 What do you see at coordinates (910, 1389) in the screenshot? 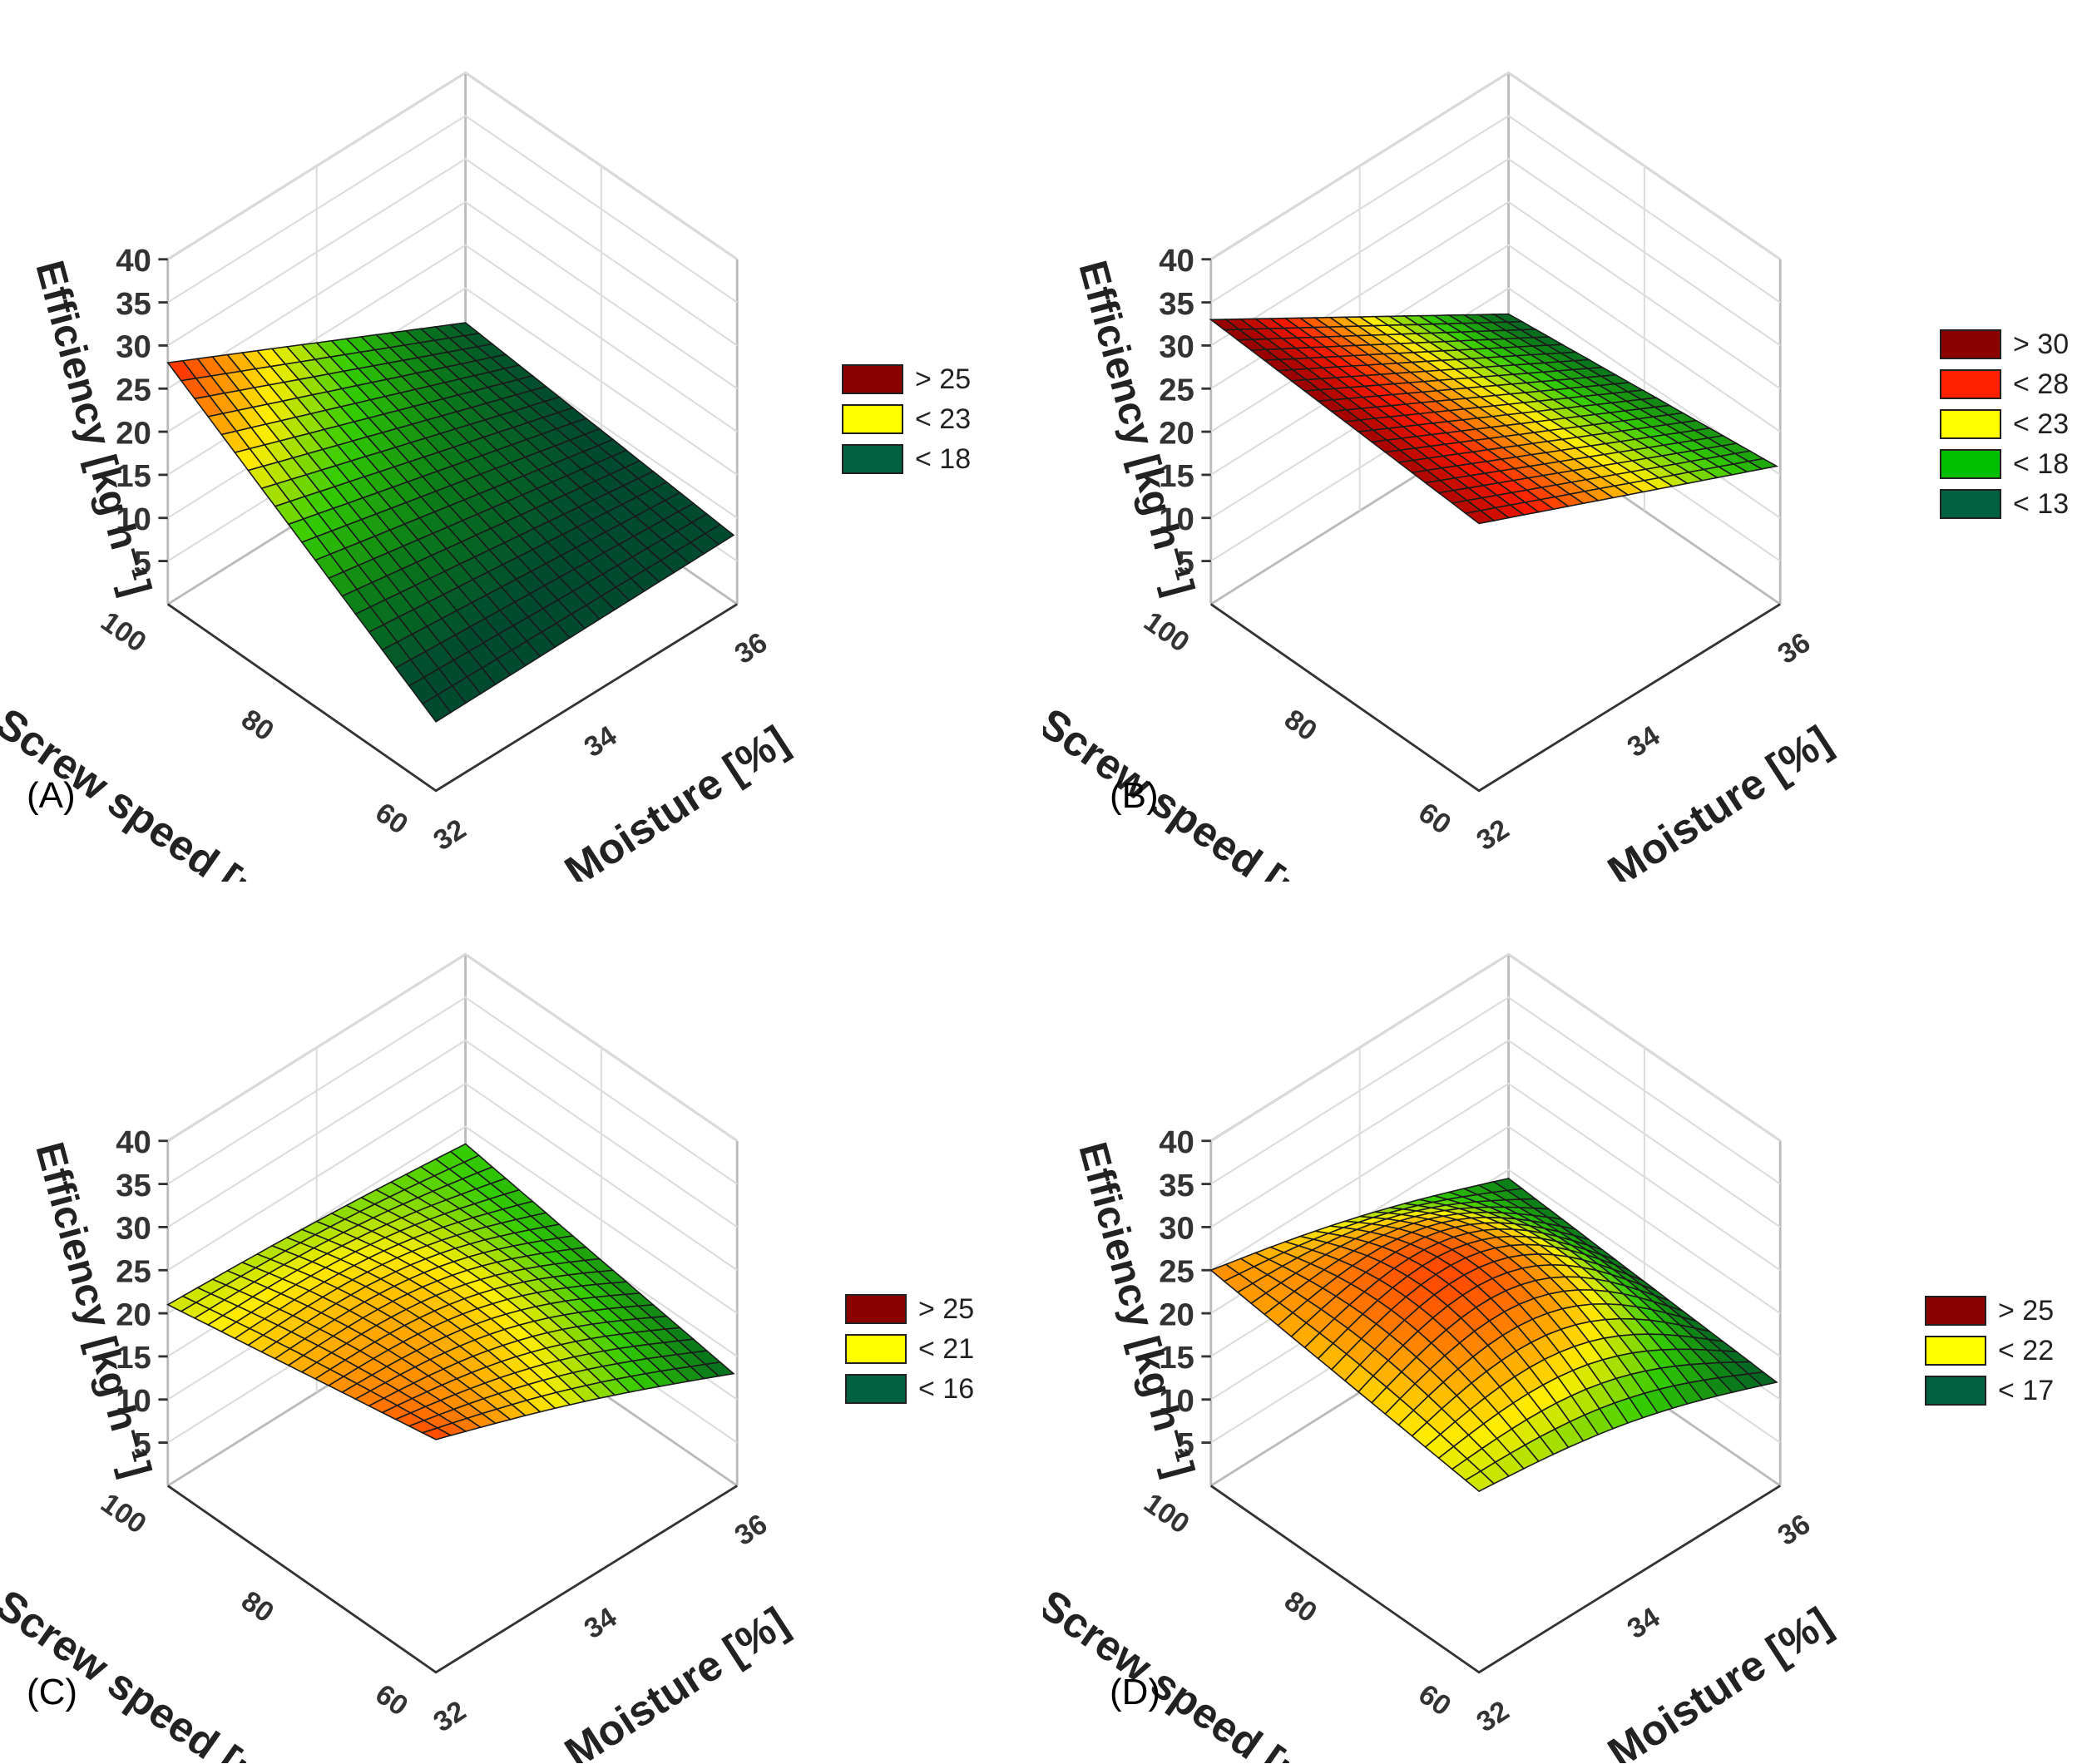
I see `legend-item: < 16` at bounding box center [910, 1389].